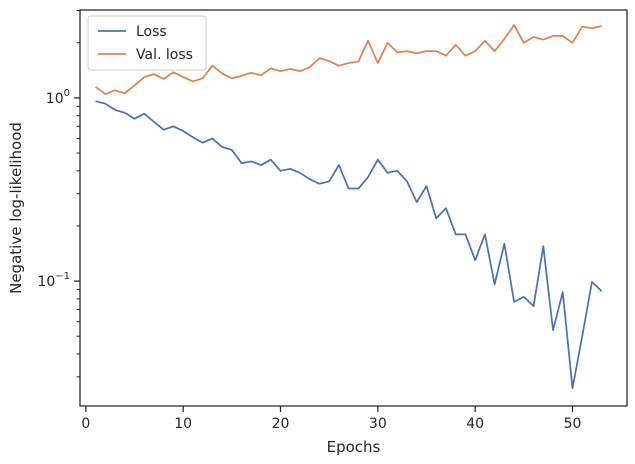 The width and height of the screenshot is (635, 464). Describe the element at coordinates (331, 419) in the screenshot. I see `x-axis: 0 10 20 30 40 50` at that location.